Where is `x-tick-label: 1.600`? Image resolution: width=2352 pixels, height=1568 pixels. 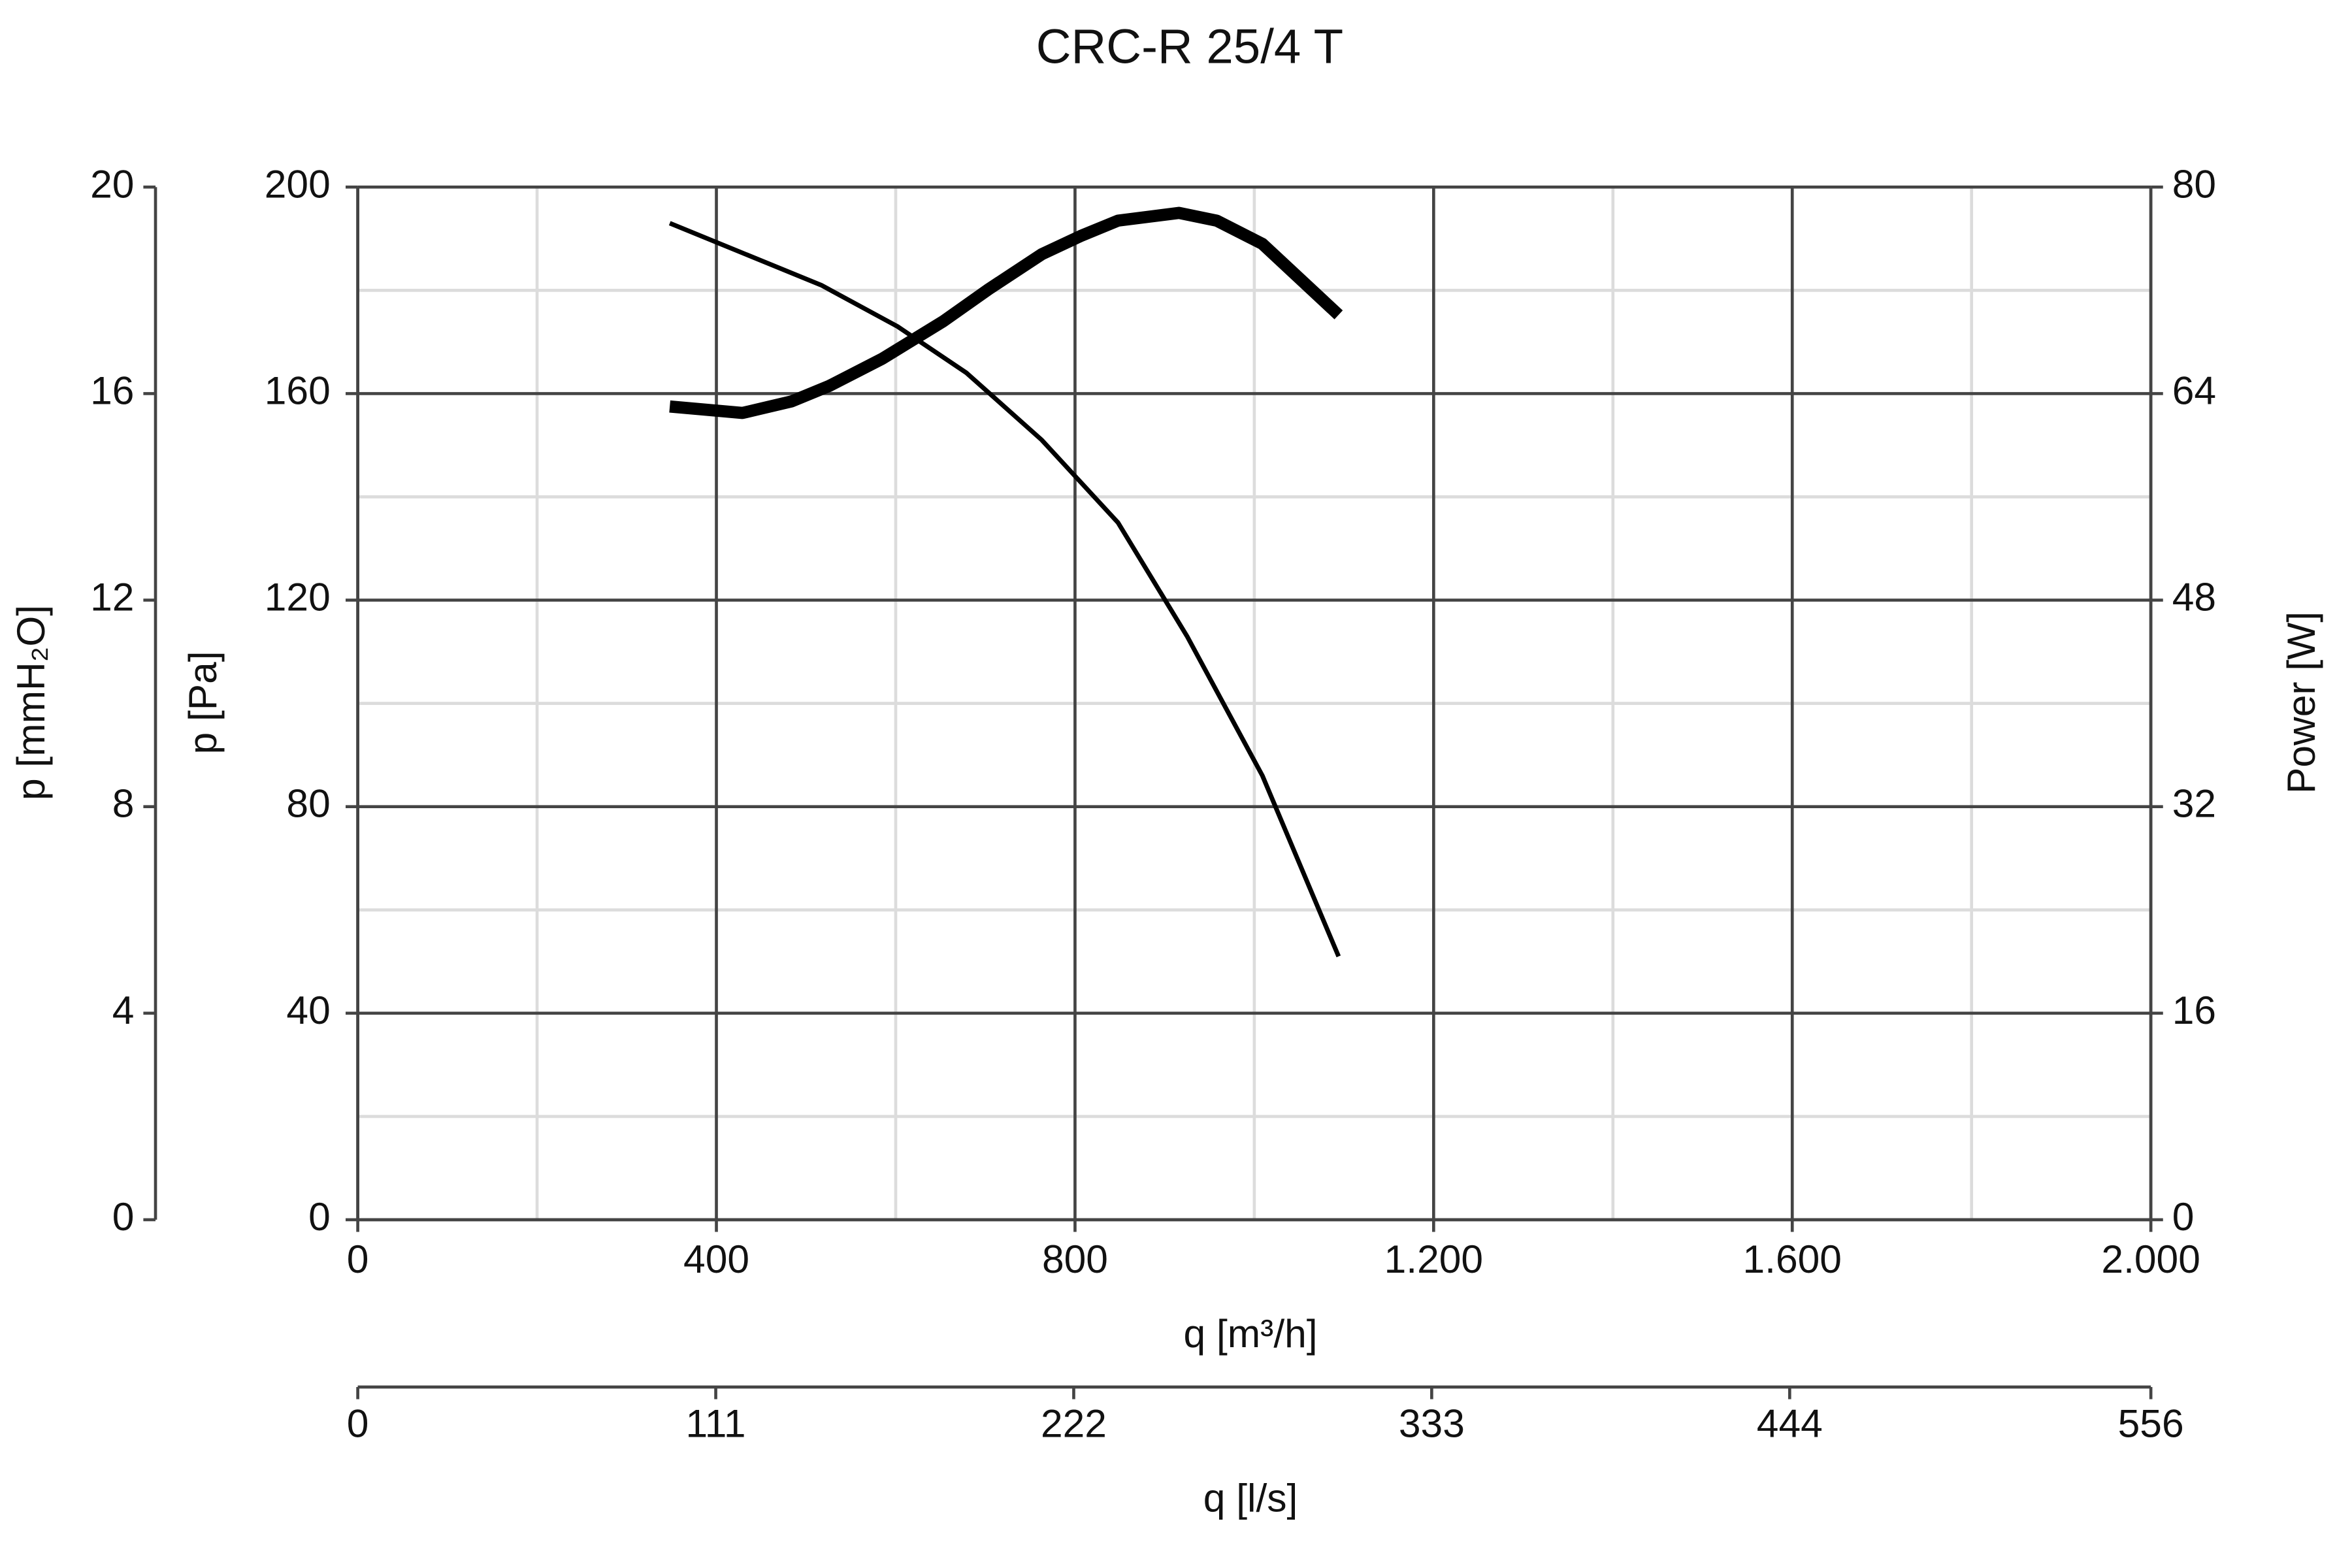
x-tick-label: 1.600 is located at coordinates (1792, 1259).